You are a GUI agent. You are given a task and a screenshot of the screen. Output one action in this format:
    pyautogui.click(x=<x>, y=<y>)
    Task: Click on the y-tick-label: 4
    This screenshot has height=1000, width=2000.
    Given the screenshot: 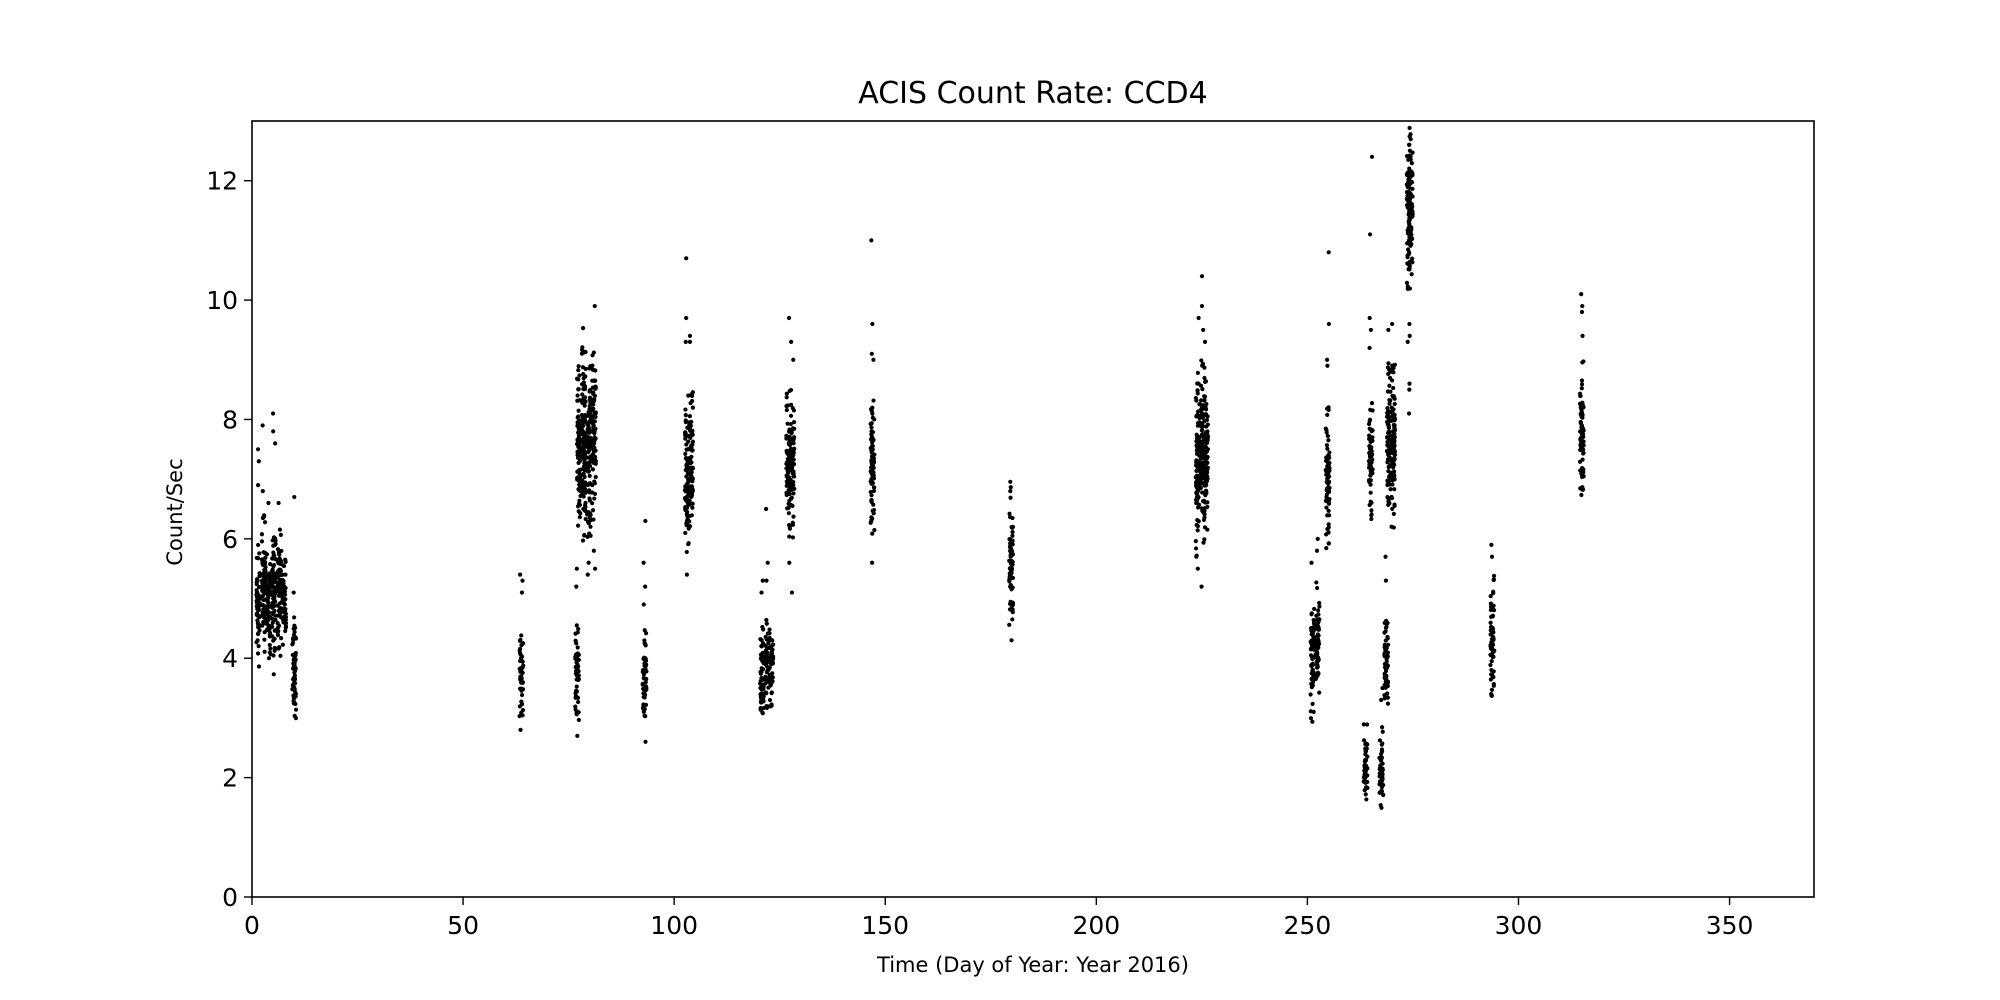 What is the action you would take?
    pyautogui.click(x=230, y=658)
    